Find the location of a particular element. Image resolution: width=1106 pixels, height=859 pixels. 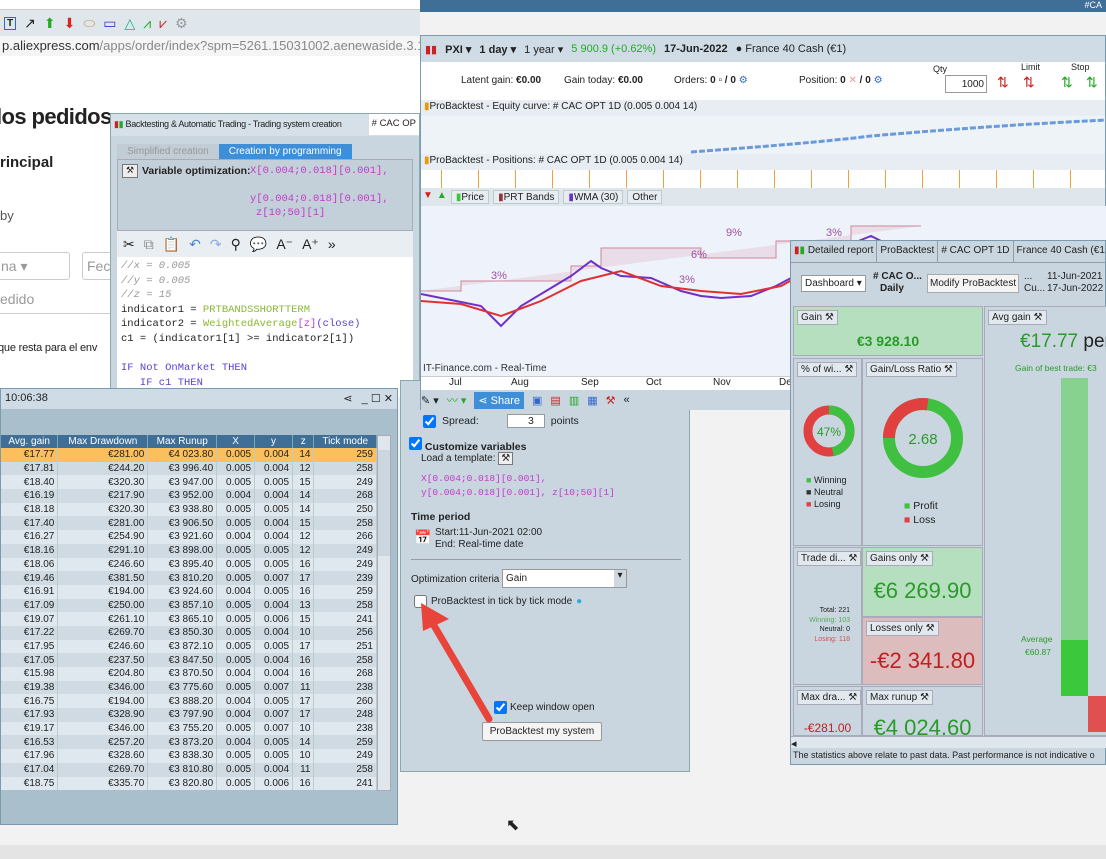

wrench-icon: ⚒ is located at coordinates (130, 171).